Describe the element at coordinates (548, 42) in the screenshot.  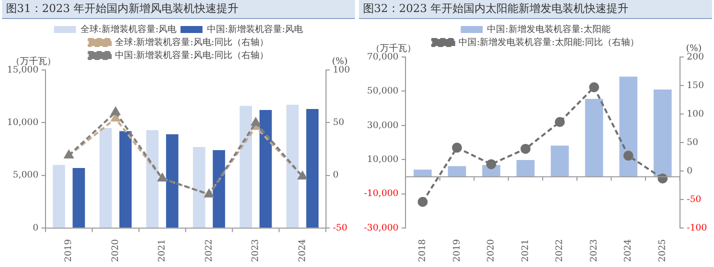
I see `legend-label: 中国:新增发电装机容量:太阳能:同比（右轴）` at that location.